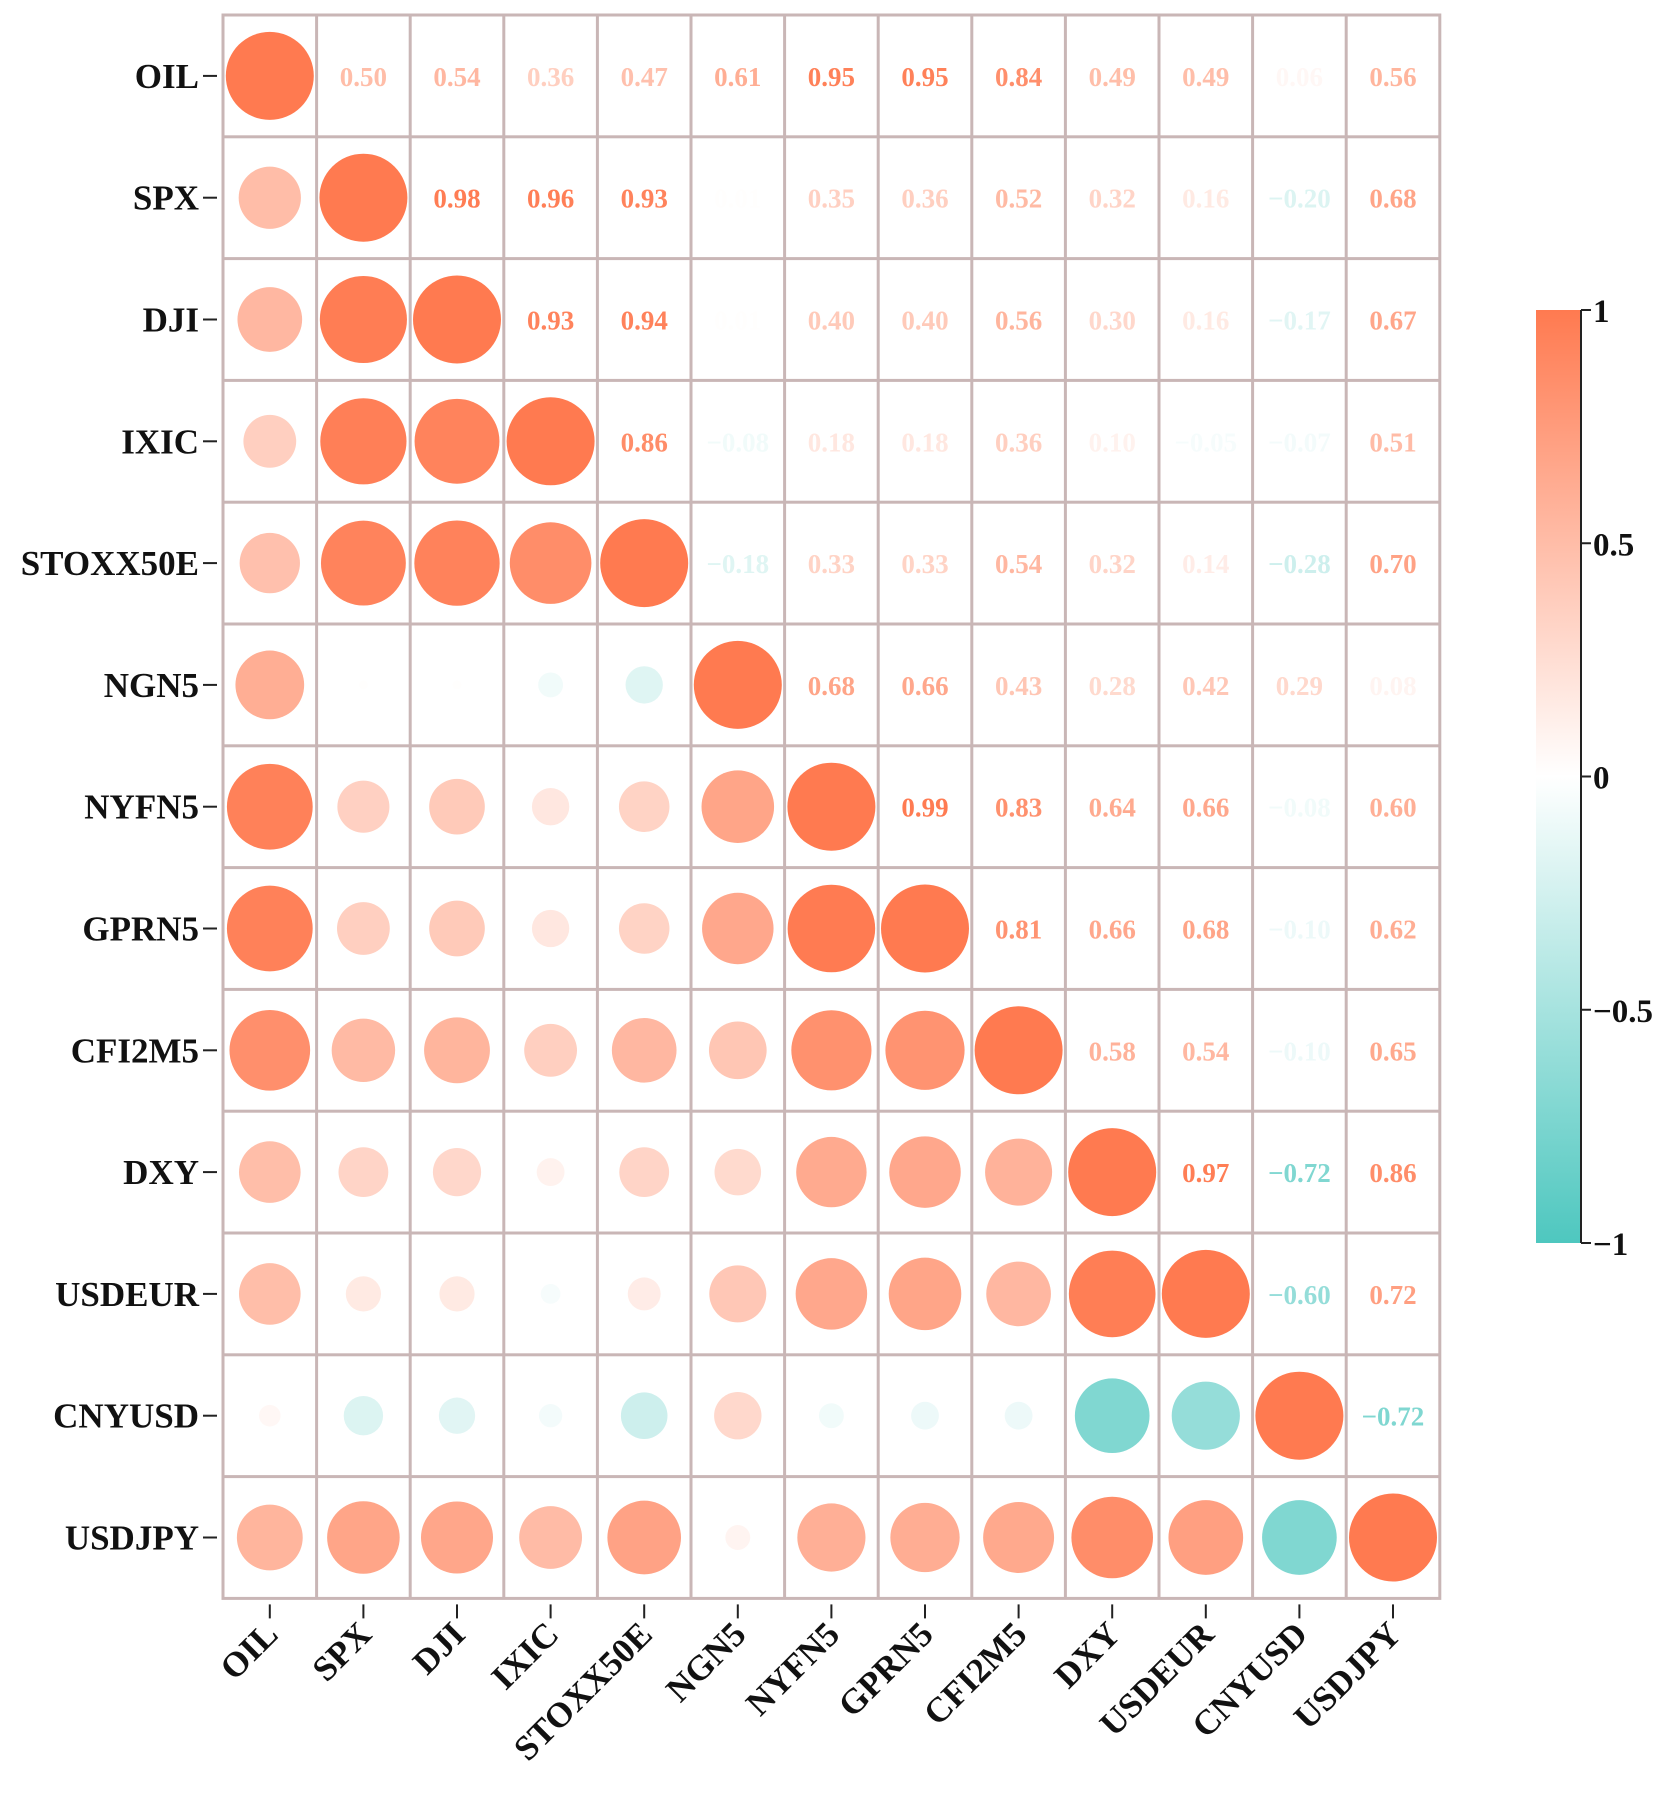 This screenshot has height=1795, width=1676. Describe the element at coordinates (1299, 564) in the screenshot. I see `corr-value-stoxx50e-cnyusd: −0.28` at that location.